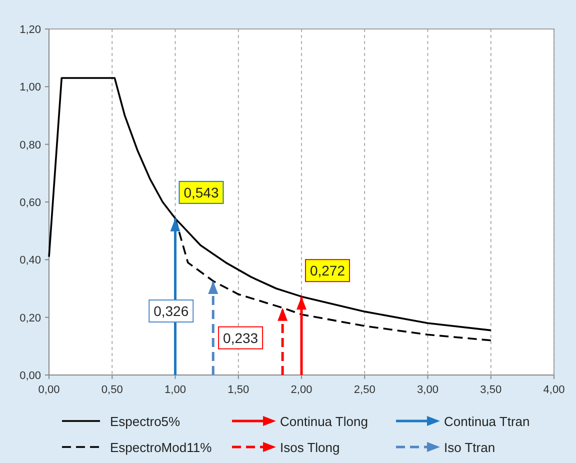 Image resolution: width=576 pixels, height=463 pixels. What do you see at coordinates (30, 376) in the screenshot?
I see `y-tick-label: 0,00` at bounding box center [30, 376].